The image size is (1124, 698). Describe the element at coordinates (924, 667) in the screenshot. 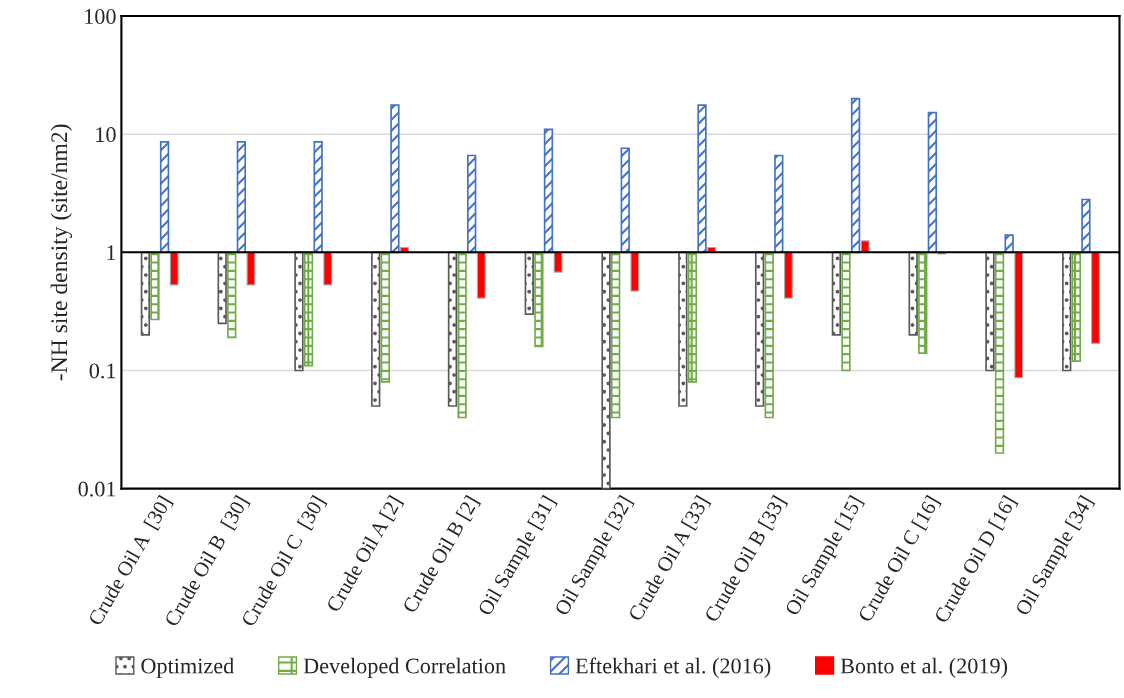

I see `legend-label: Bonto et al. (2019)` at that location.